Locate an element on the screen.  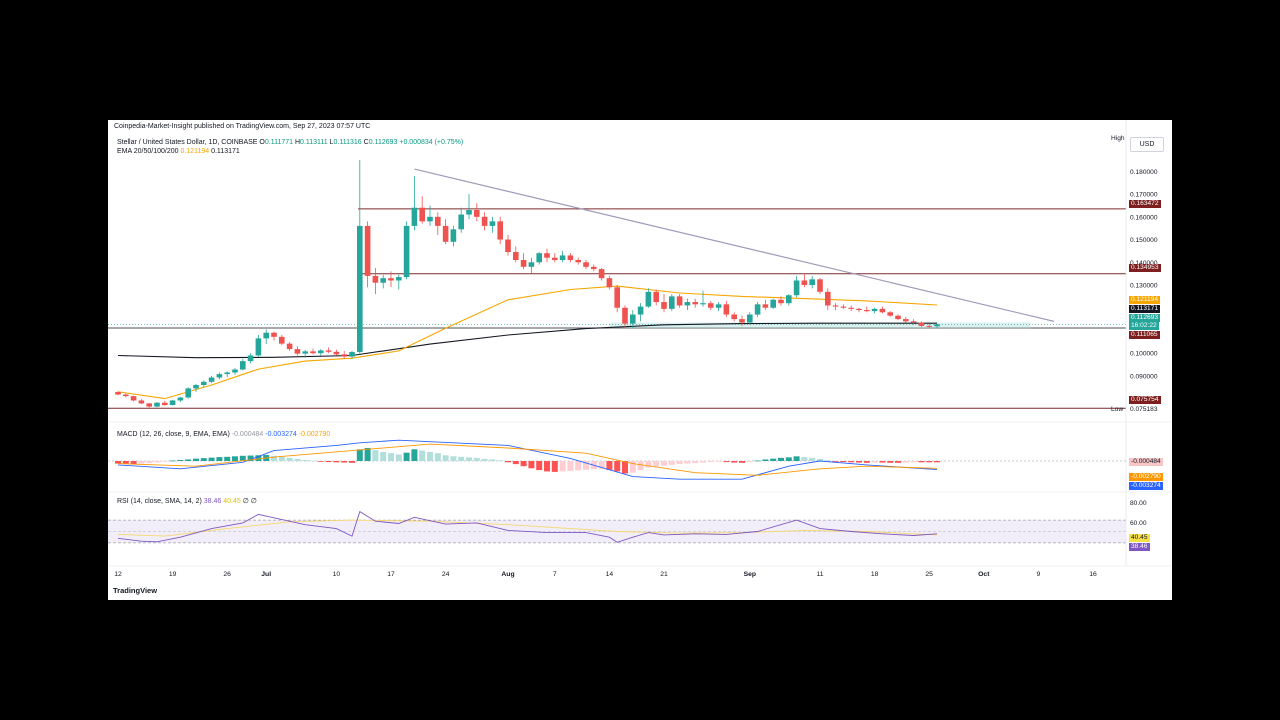
x-tick-label: 19 is located at coordinates (173, 574).